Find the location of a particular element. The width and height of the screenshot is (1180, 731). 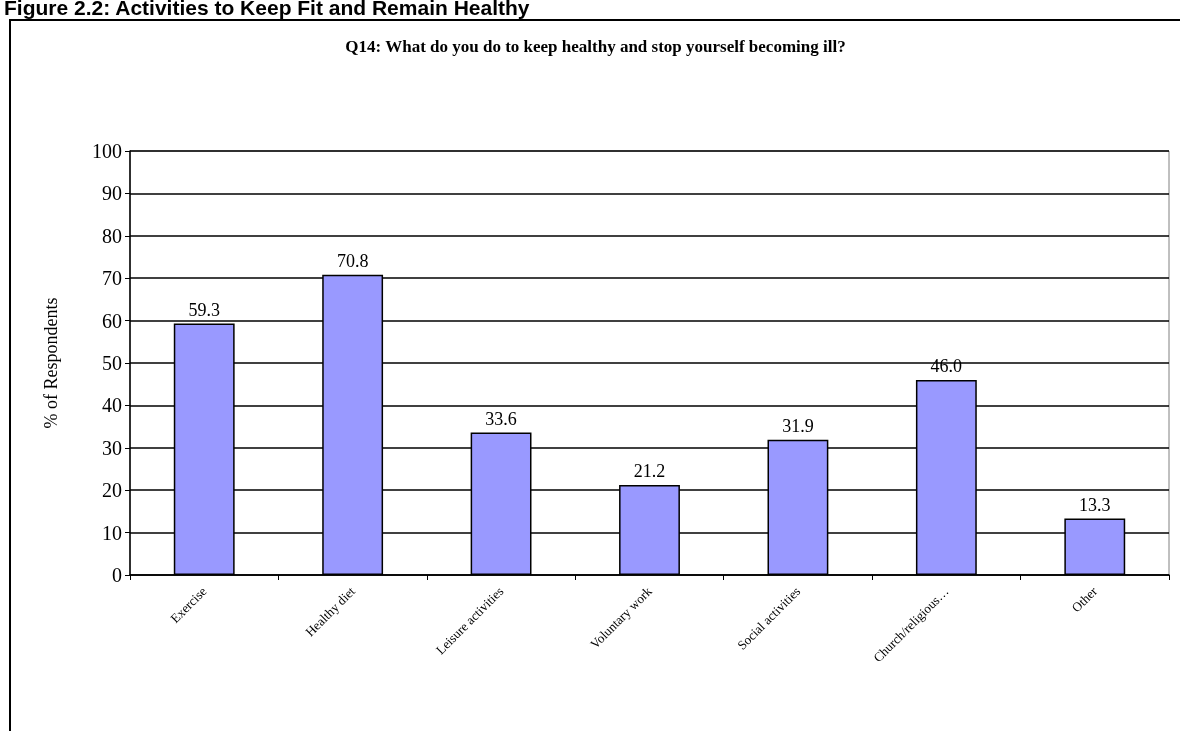

y-tick-label: 70 is located at coordinates (112, 278).